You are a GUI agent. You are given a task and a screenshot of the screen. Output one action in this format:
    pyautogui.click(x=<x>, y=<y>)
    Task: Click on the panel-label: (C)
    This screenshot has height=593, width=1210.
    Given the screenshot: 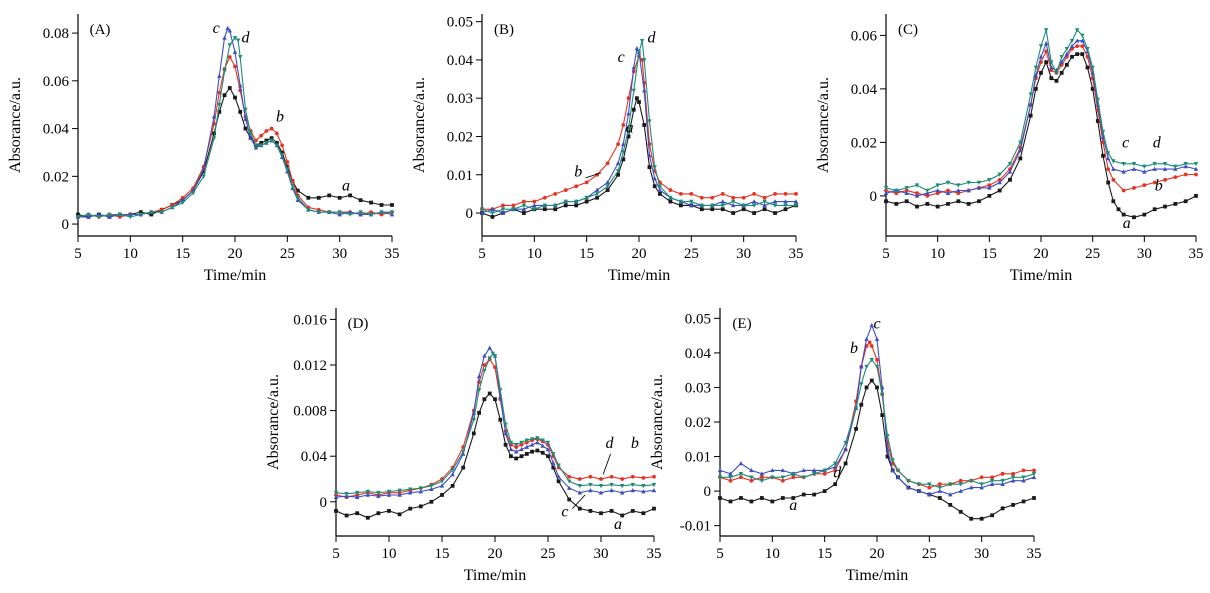 What is the action you would take?
    pyautogui.click(x=908, y=30)
    